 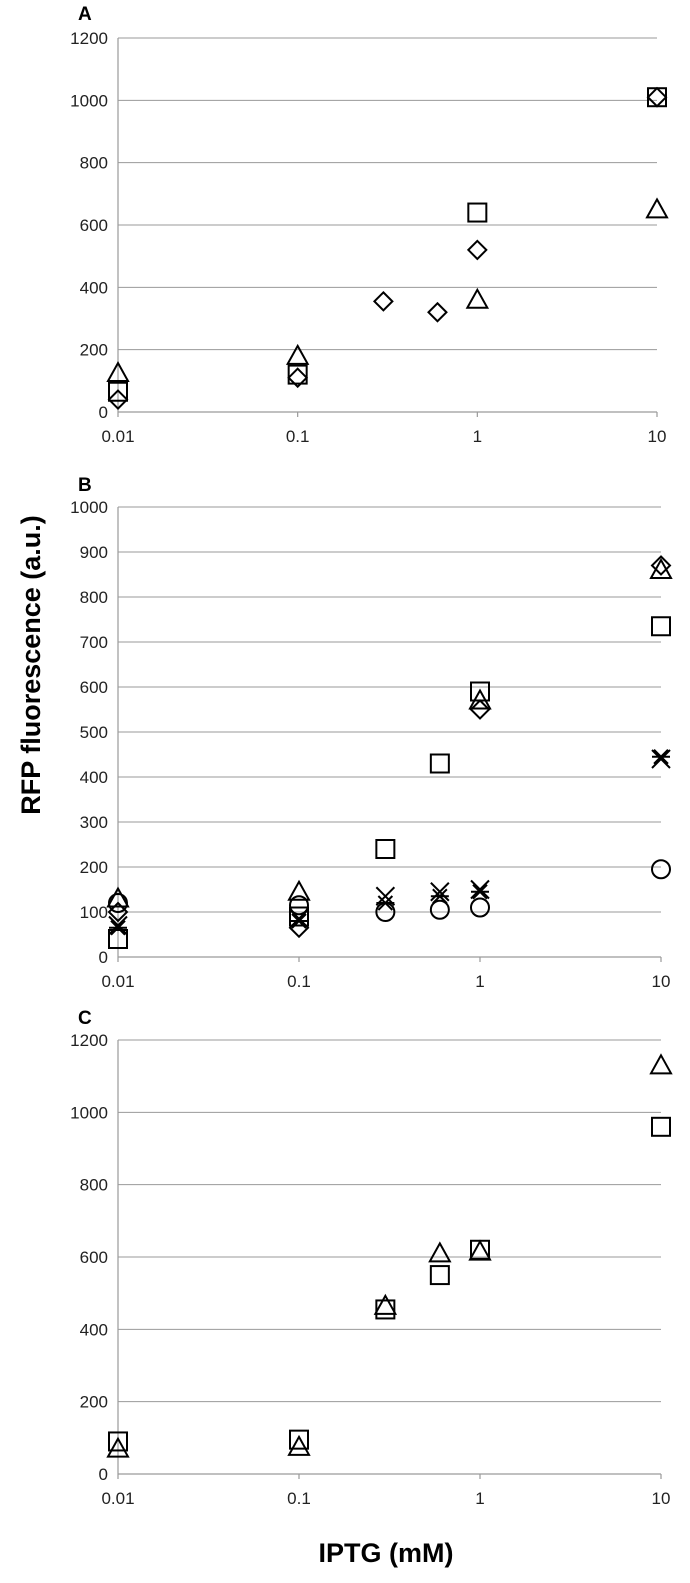 I want to click on series-x, so click(x=389, y=842).